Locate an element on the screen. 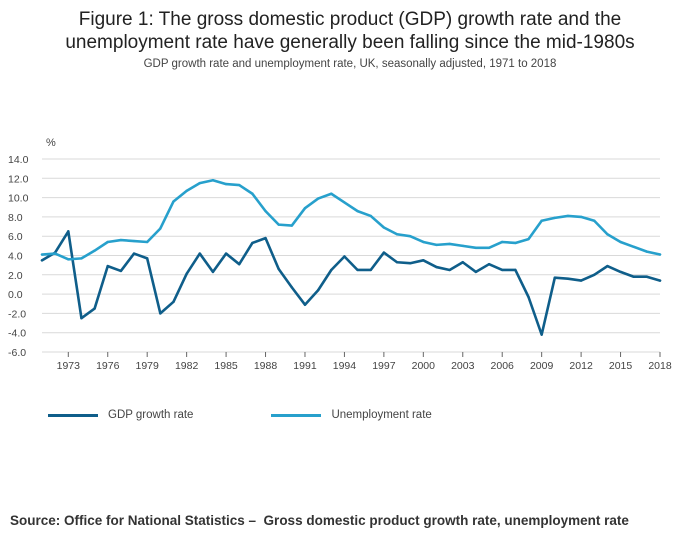 Image resolution: width=700 pixels, height=549 pixels. x-tick-label: 2009 is located at coordinates (542, 366).